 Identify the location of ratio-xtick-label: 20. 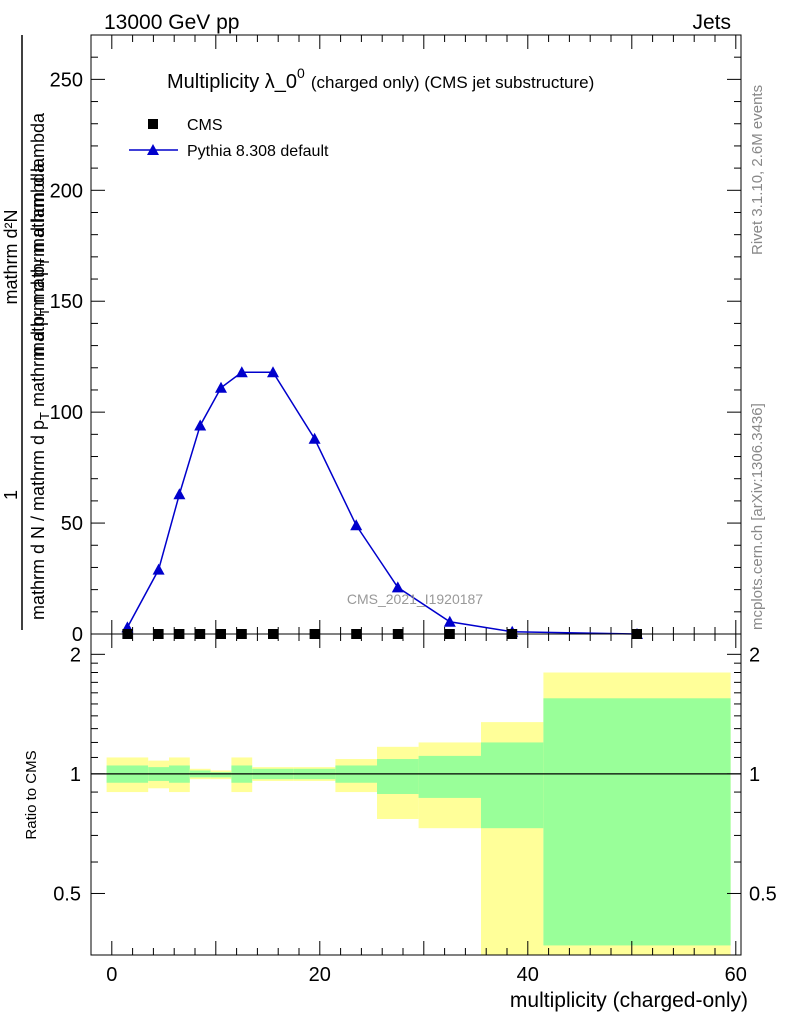
(320, 975).